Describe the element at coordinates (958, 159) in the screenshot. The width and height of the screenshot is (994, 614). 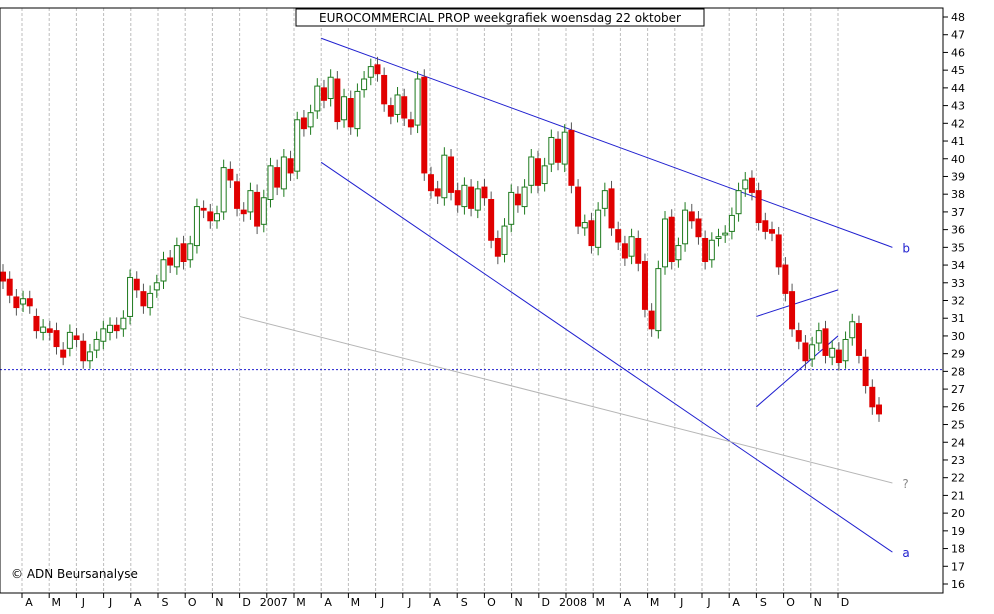
I see `y-tick-label: 40` at that location.